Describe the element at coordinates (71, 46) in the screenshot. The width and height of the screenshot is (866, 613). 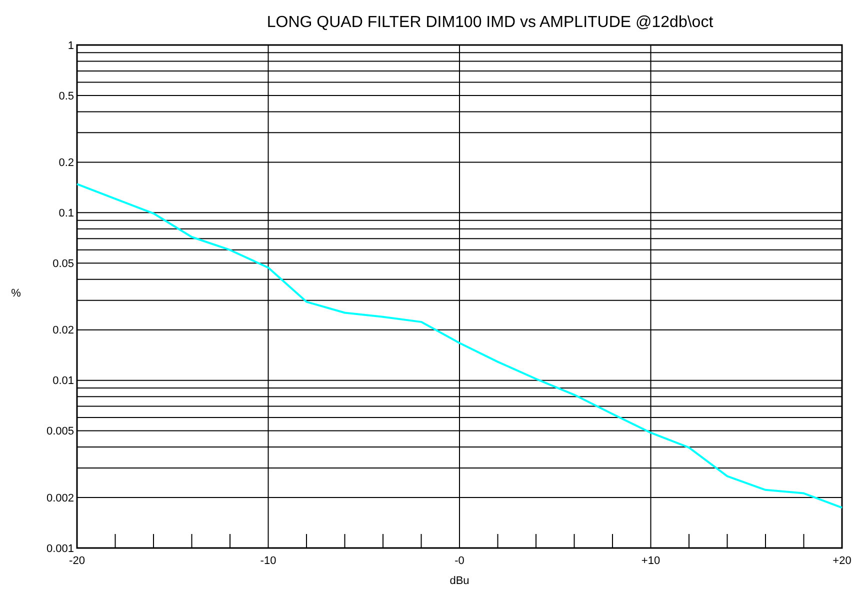
I see `y-tick-label: 1` at that location.